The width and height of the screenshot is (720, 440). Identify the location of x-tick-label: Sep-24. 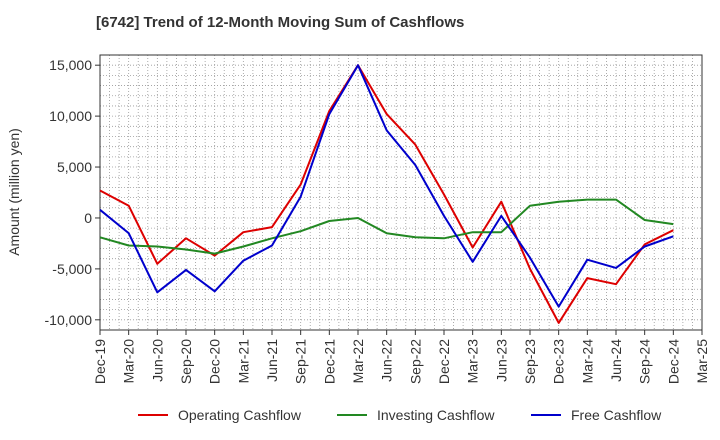
(645, 361).